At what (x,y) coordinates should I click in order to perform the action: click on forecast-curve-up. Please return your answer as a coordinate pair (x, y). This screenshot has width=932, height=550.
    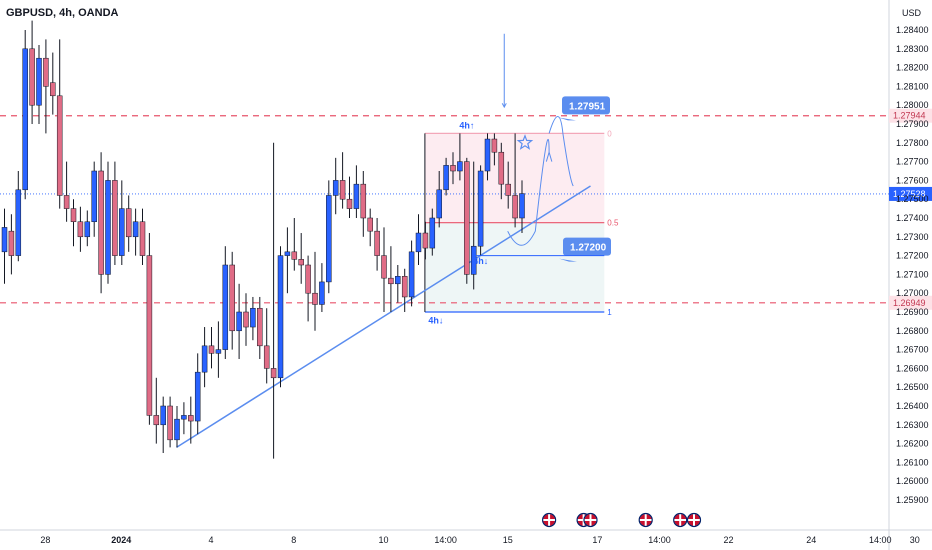
    Looking at the image, I should click on (528, 192).